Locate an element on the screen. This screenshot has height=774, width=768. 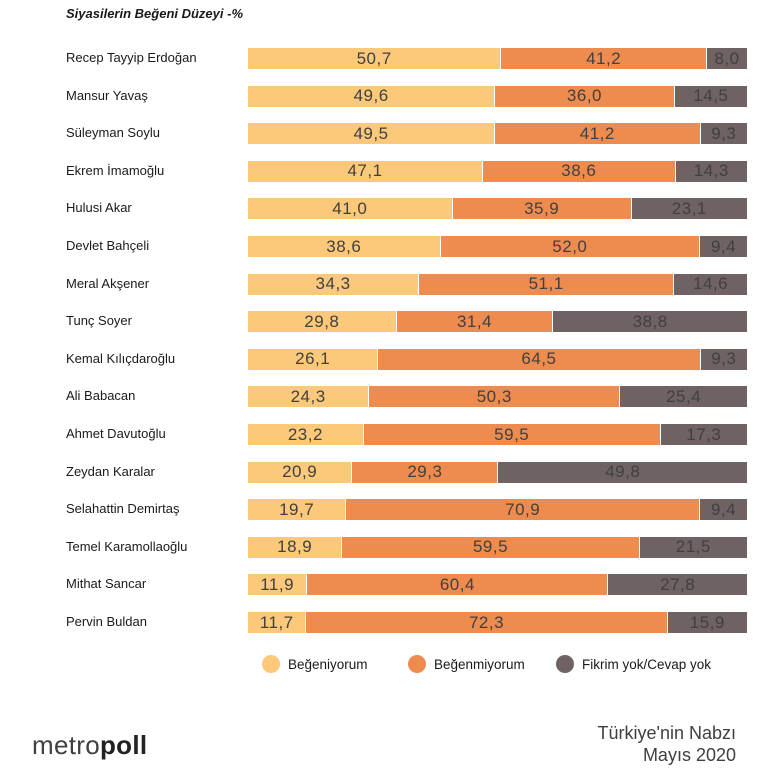
data-label: 14,5 is located at coordinates (711, 96).